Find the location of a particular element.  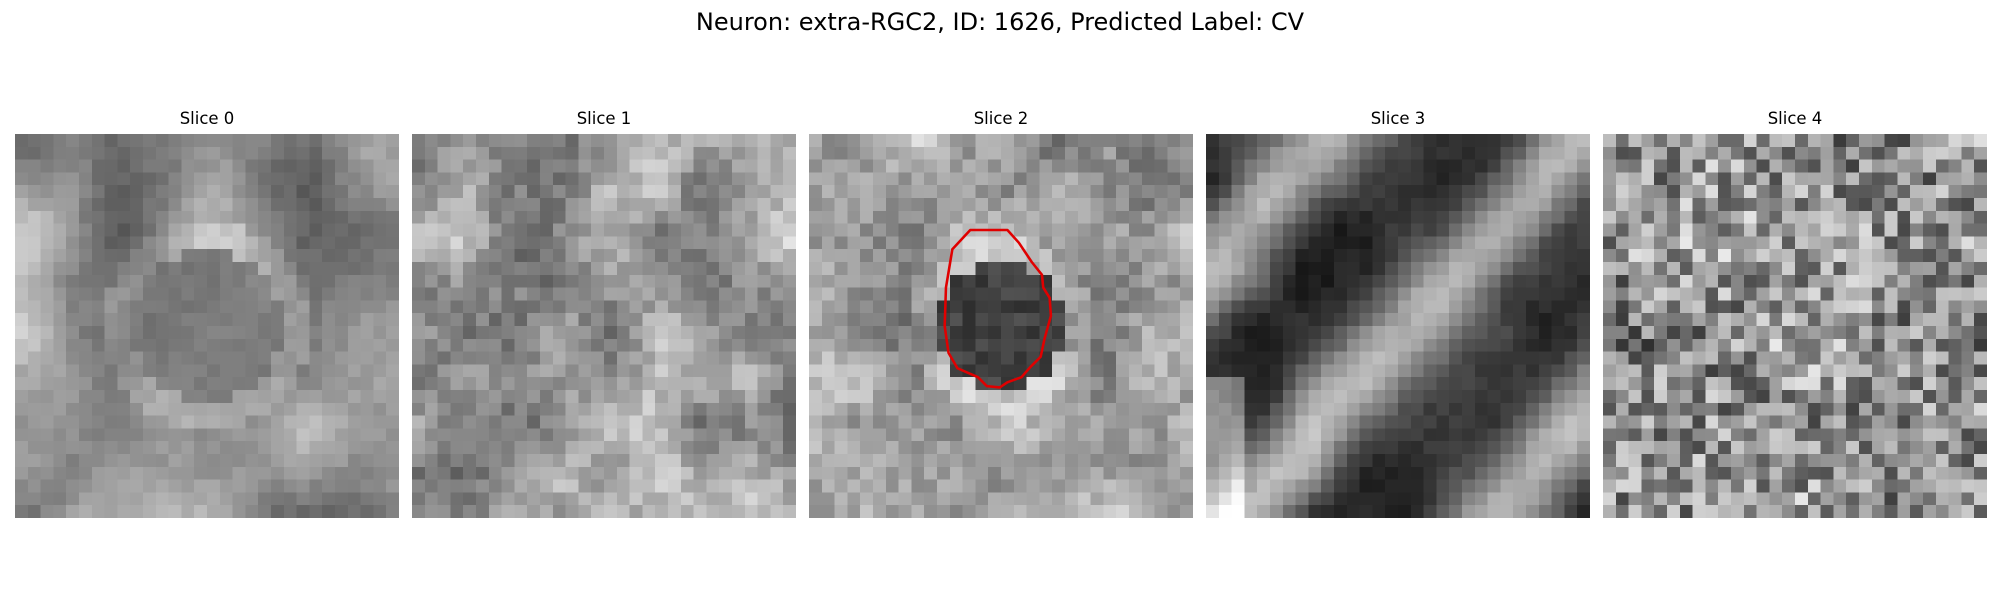

slice-title-2: Slice 2 is located at coordinates (1001, 118).